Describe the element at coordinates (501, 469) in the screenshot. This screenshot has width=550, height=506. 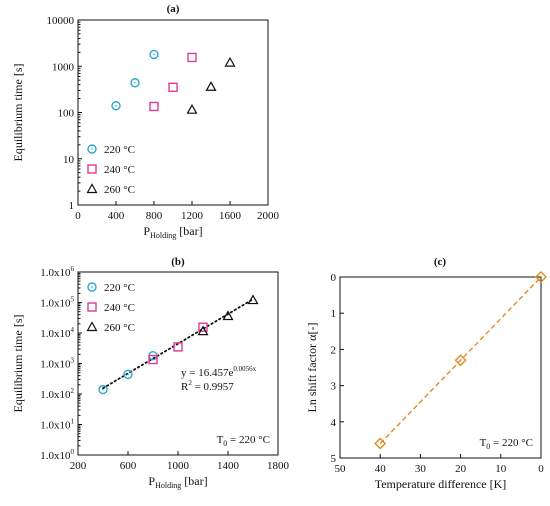
I see `x-tick-label: 10` at that location.